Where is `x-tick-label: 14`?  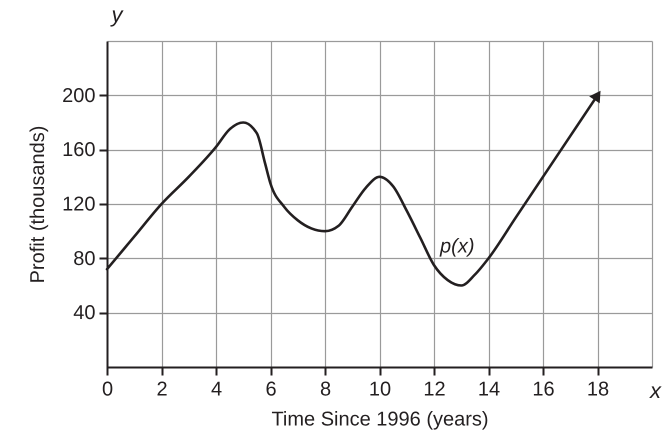
x-tick-label: 14 is located at coordinates (489, 389).